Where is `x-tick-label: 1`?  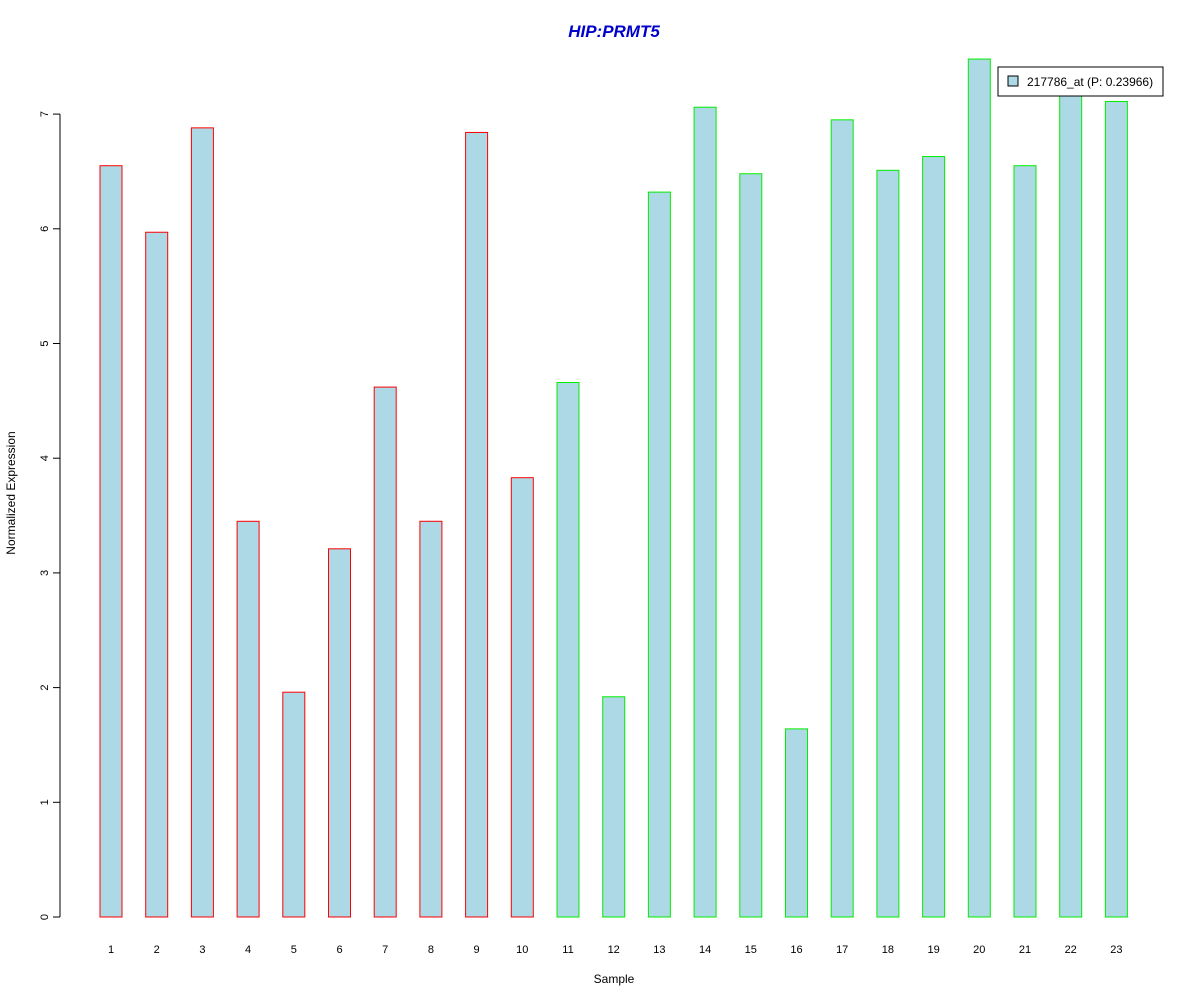
x-tick-label: 1 is located at coordinates (111, 950).